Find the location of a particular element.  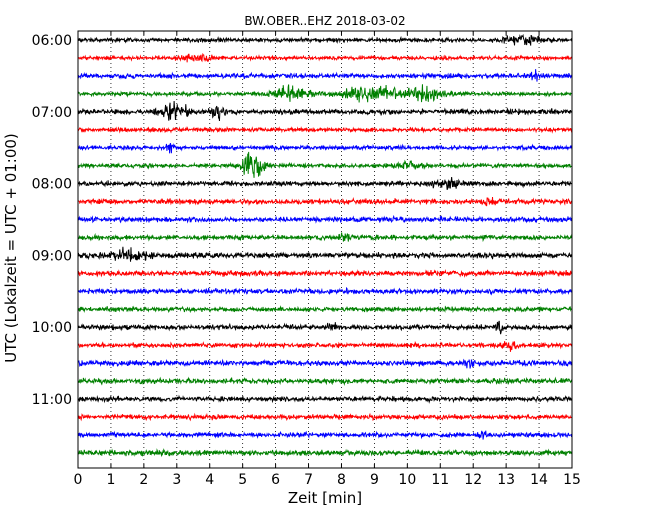

x-tick-label: 10 is located at coordinates (407, 480).